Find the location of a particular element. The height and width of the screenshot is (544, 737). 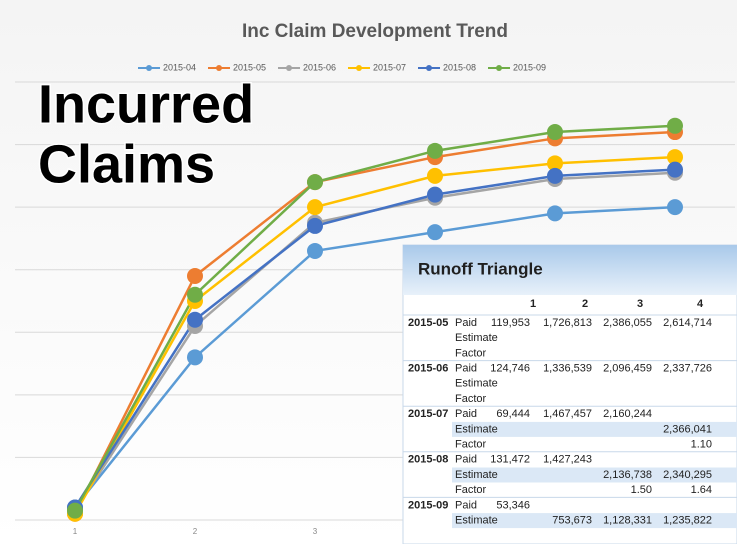

legend-label: 2015-09 is located at coordinates (529, 67).